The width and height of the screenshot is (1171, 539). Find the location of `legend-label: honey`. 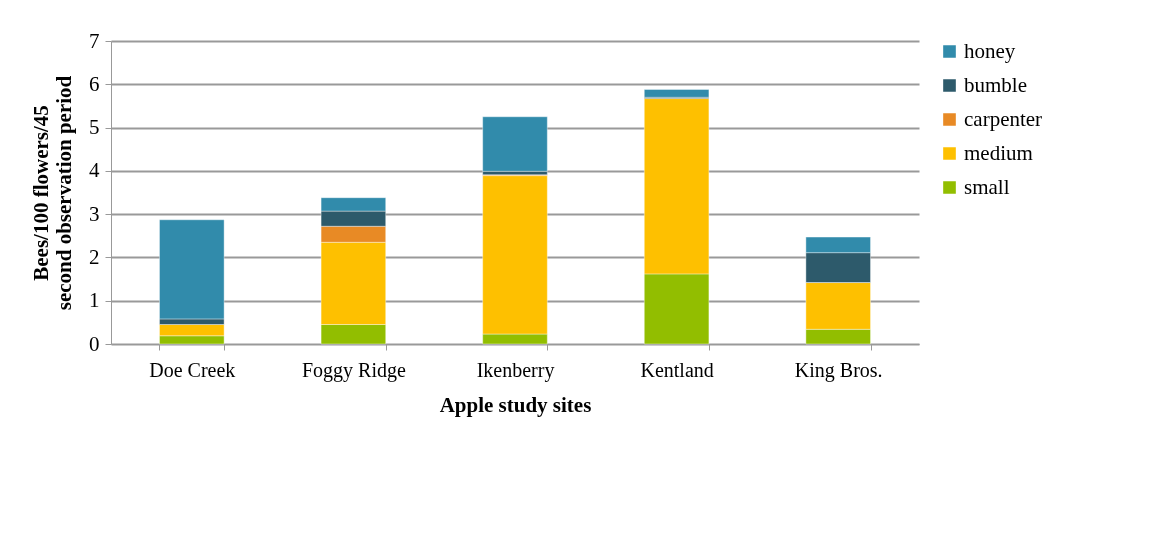

legend-label: honey is located at coordinates (990, 50).